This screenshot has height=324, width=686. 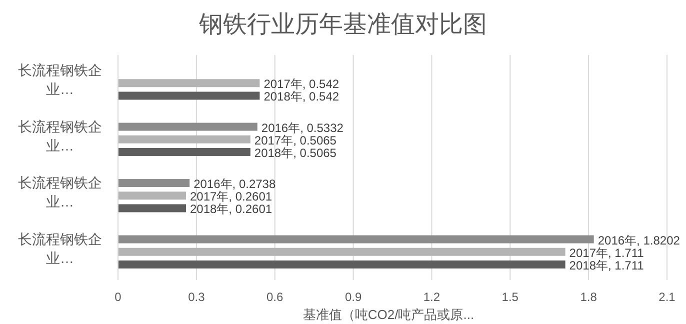 I want to click on x-tick-label: 0.9, so click(x=353, y=297).